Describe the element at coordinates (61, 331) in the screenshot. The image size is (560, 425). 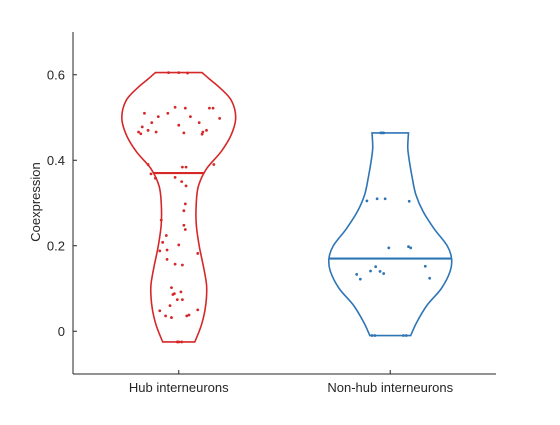
I see `y-tick-label: 0` at that location.